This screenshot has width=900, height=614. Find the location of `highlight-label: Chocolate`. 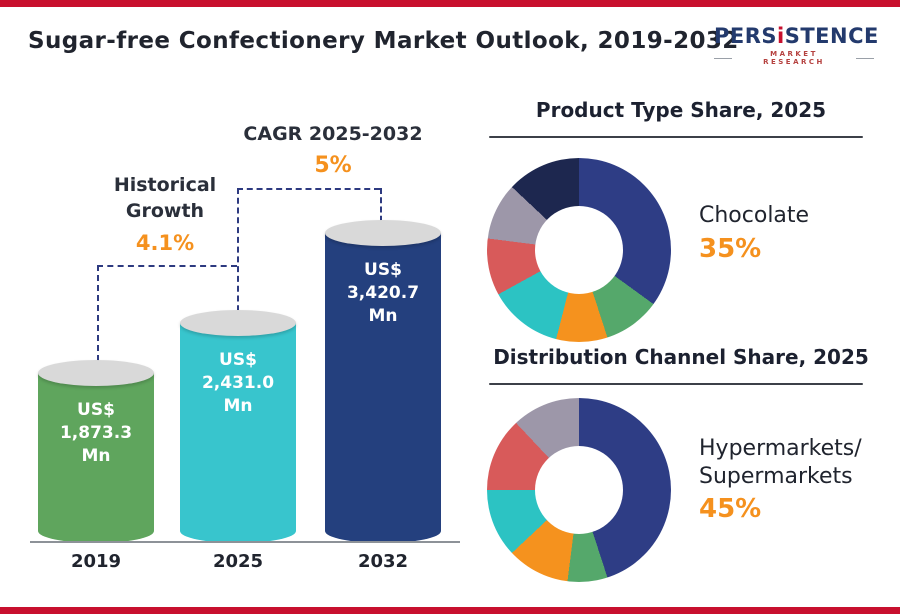

highlight-label: Chocolate is located at coordinates (754, 215).